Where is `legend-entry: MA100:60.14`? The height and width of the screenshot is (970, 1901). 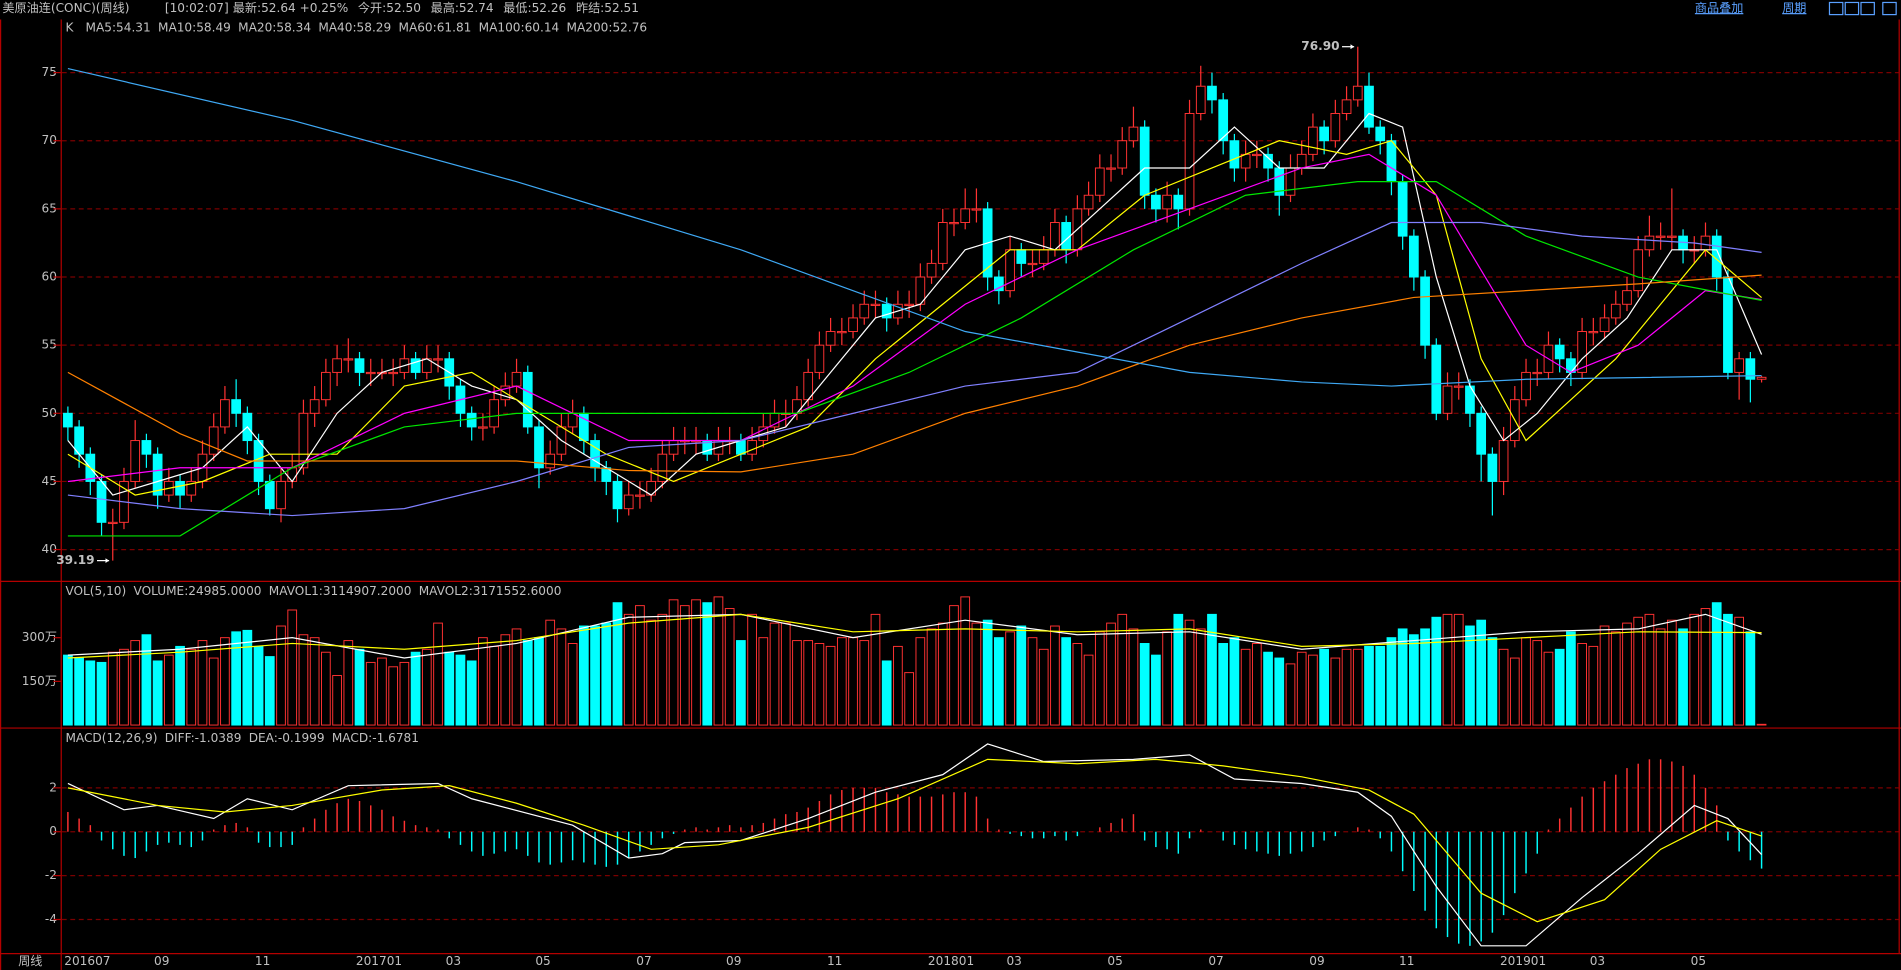 legend-entry: MA100:60.14 is located at coordinates (519, 27).